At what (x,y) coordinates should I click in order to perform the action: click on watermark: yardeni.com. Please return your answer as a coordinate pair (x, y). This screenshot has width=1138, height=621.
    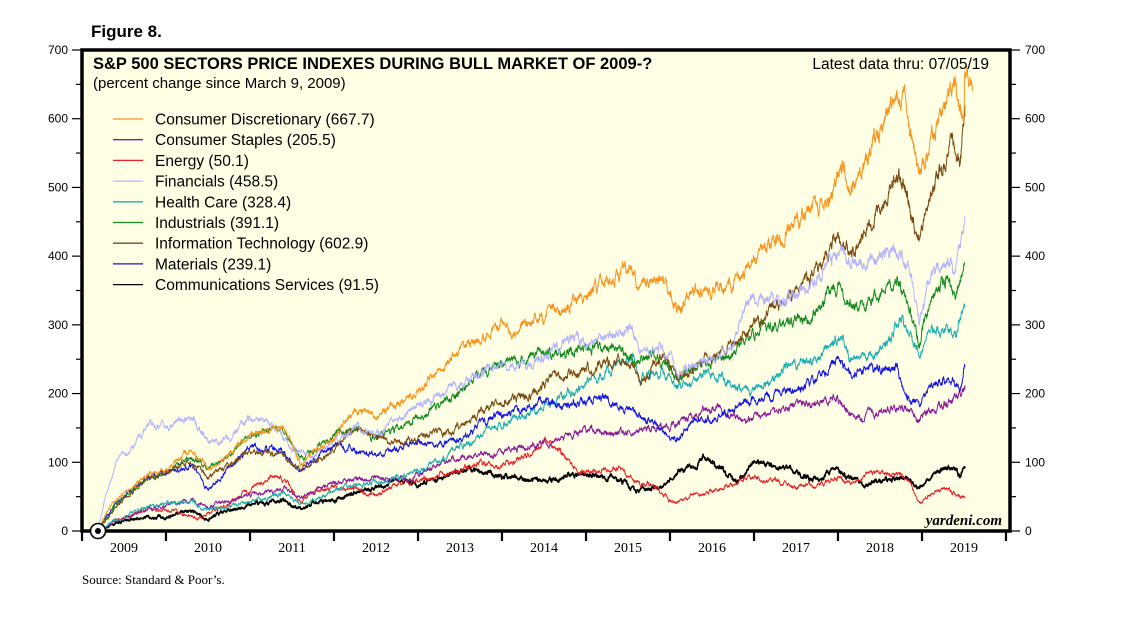
    Looking at the image, I should click on (963, 521).